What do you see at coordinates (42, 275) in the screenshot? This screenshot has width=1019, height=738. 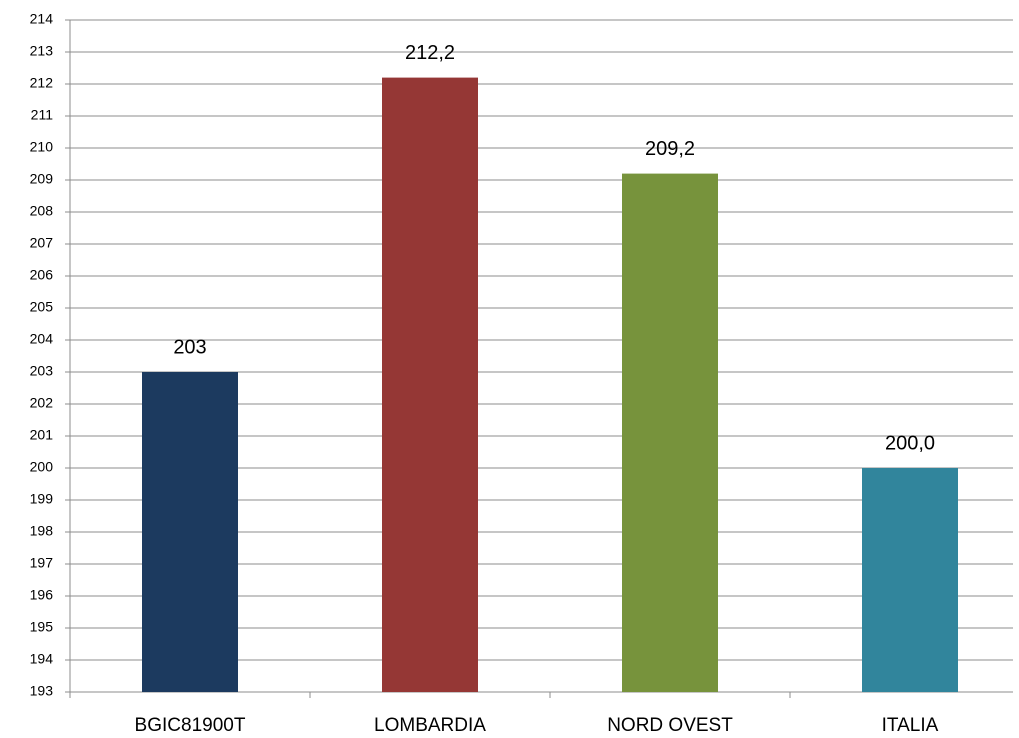 I see `y-tick-label: 206` at bounding box center [42, 275].